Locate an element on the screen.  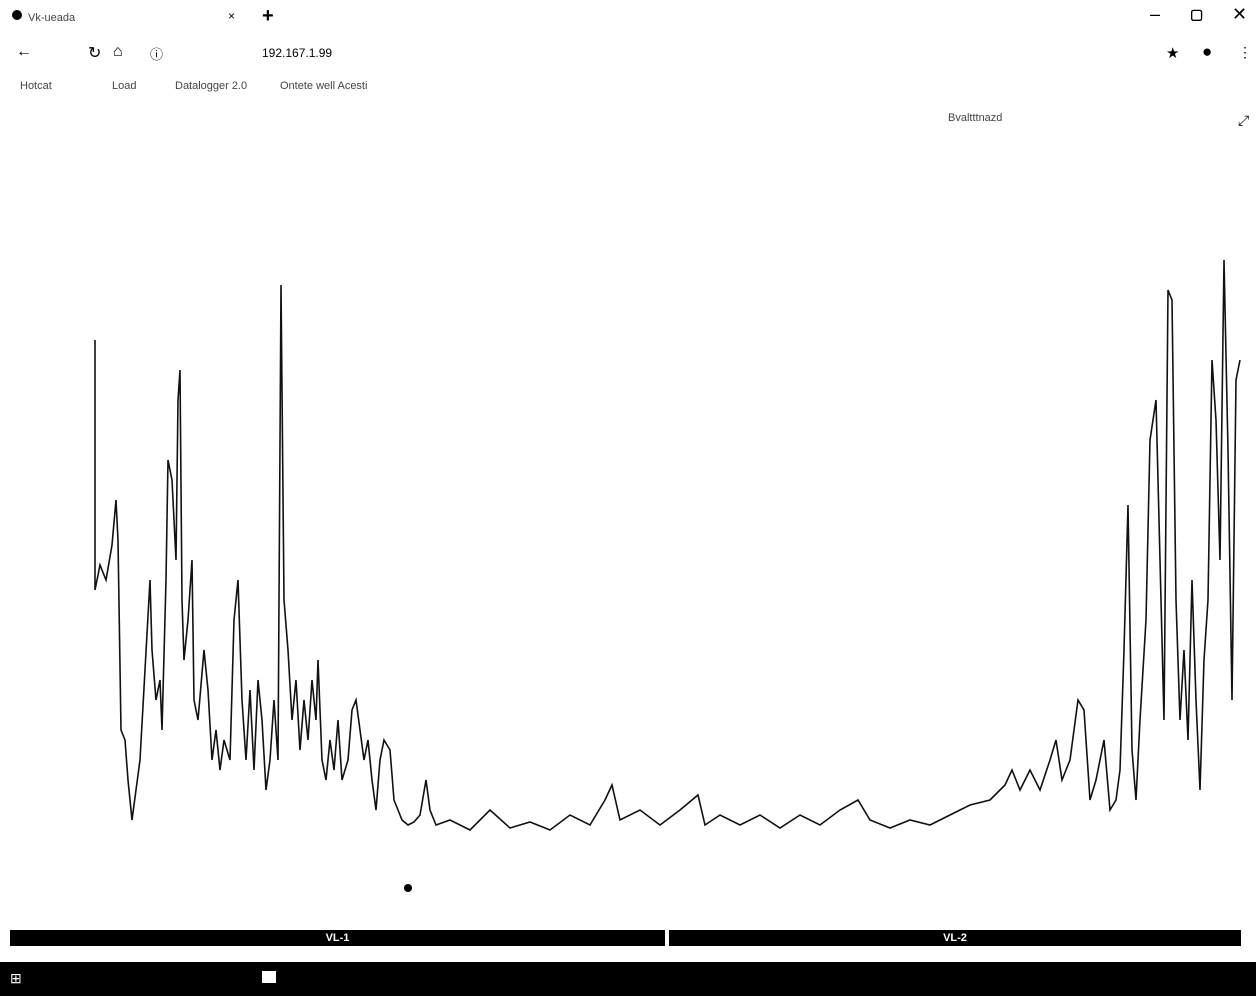
tab-strip: Vk-ueada × + – ▢ ✕ is located at coordinates (628, 17).